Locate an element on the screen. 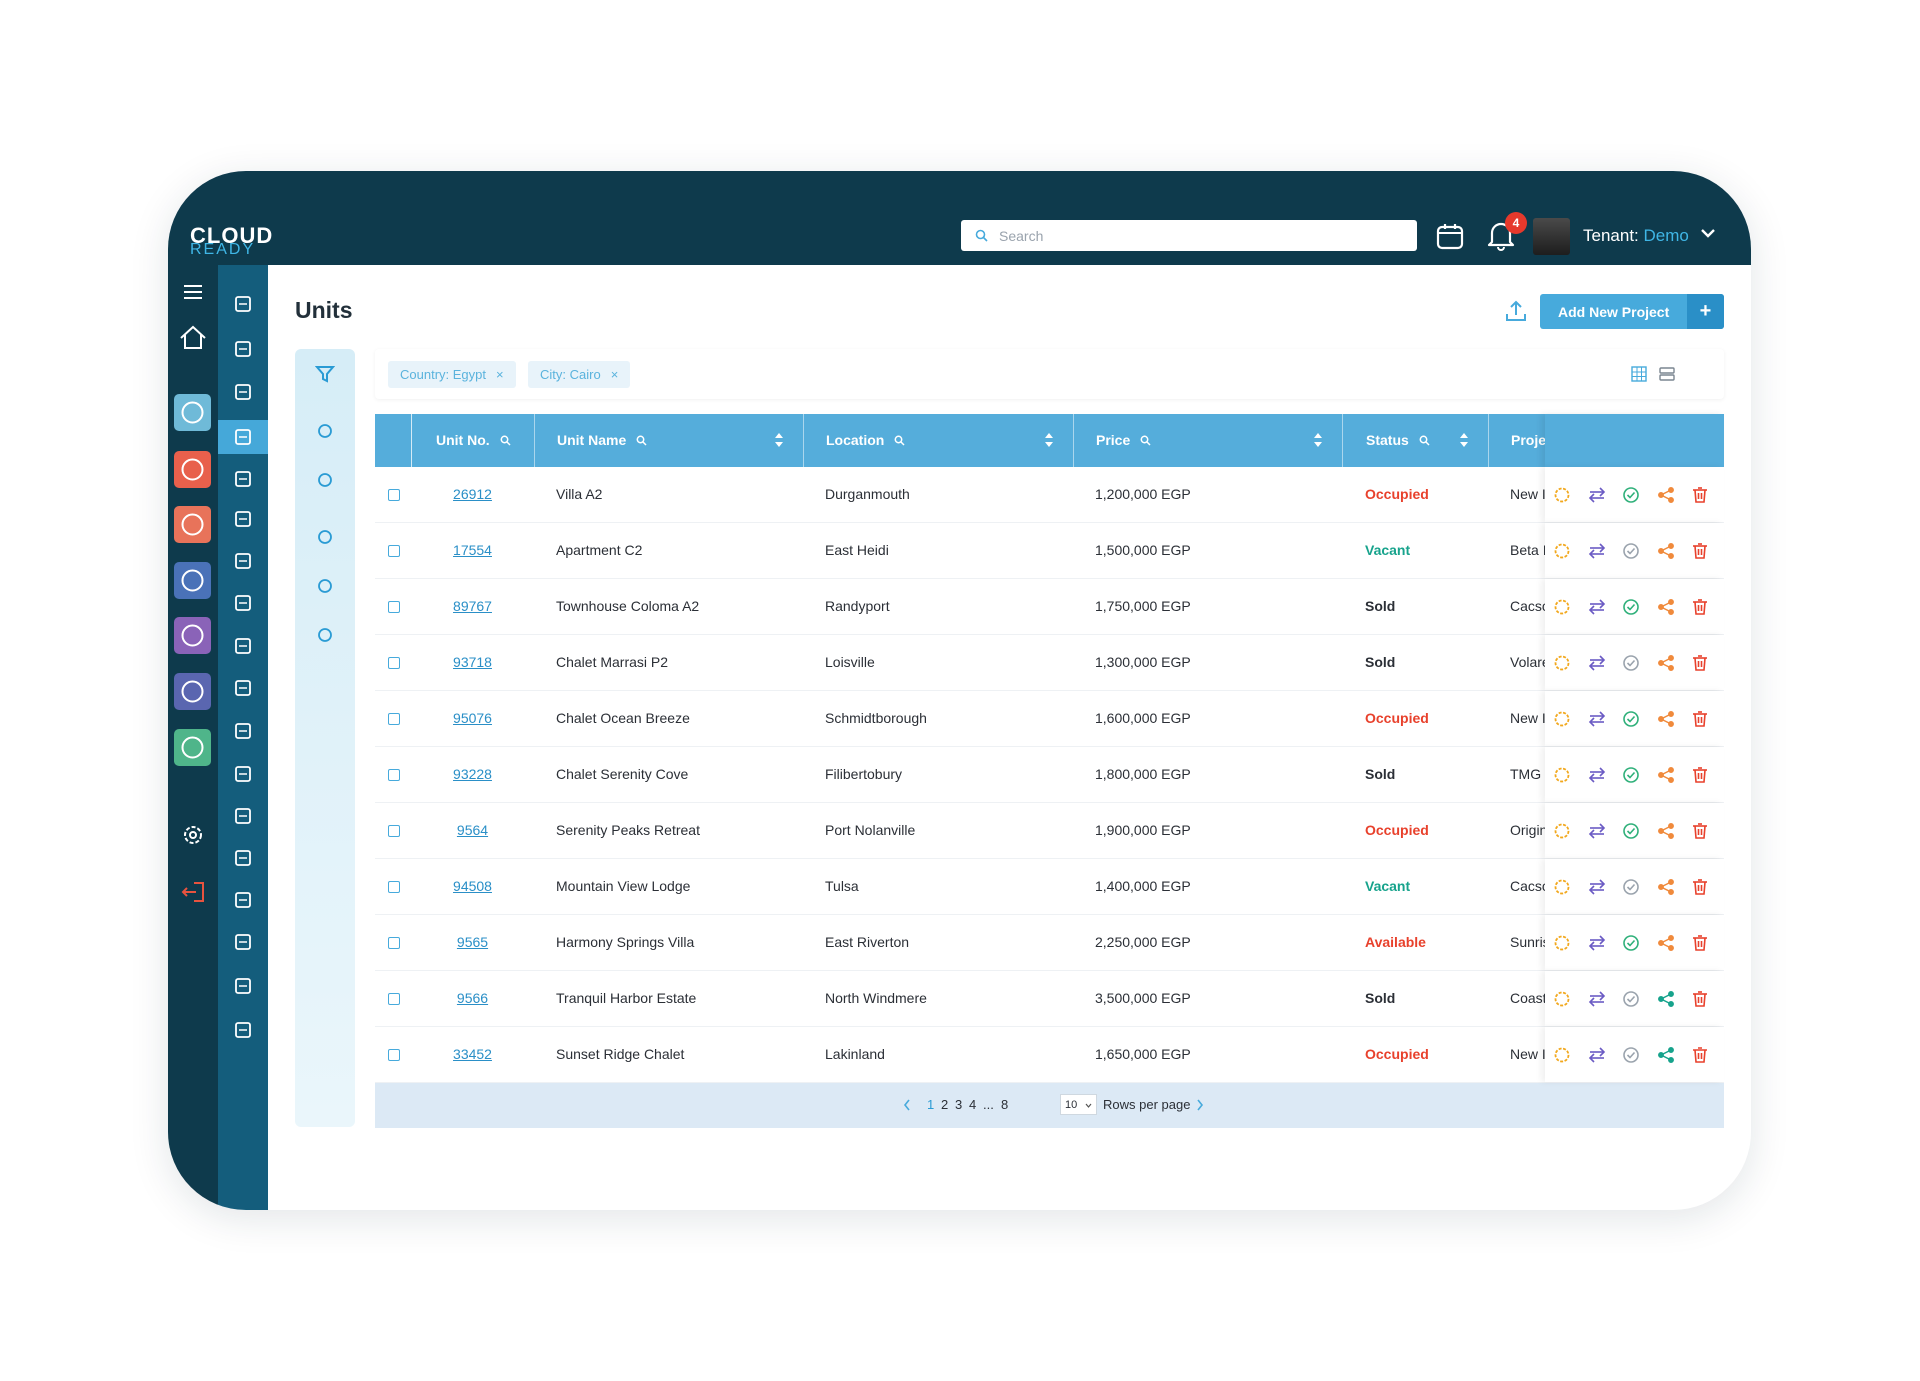  search-filter-icon is located at coordinates (325, 431).